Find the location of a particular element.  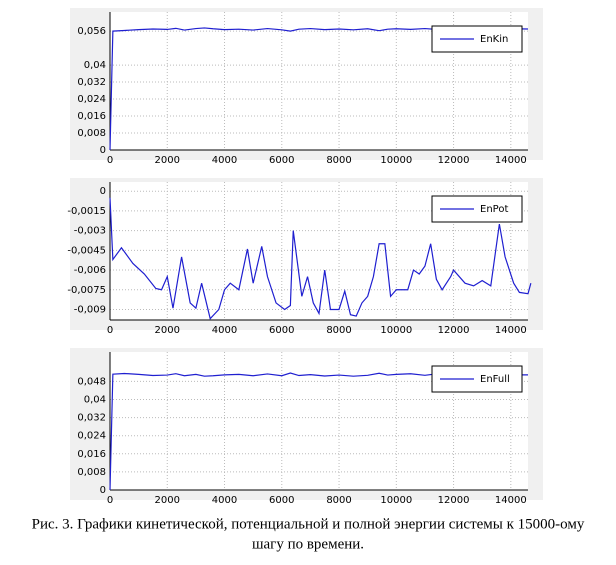

y-tick-label: 0,048 is located at coordinates (91, 381).